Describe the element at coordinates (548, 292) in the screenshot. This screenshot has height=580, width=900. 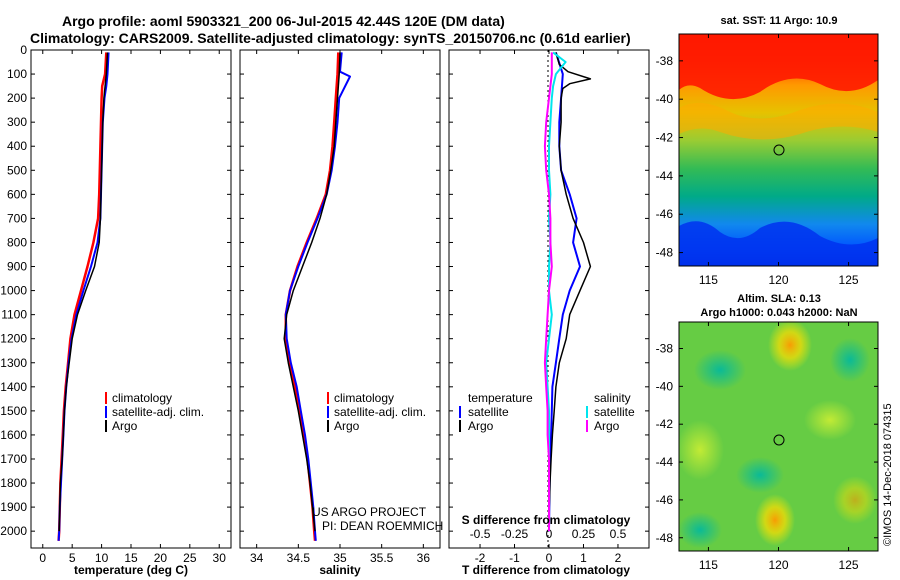
I see `series-line-salinity-argo` at that location.